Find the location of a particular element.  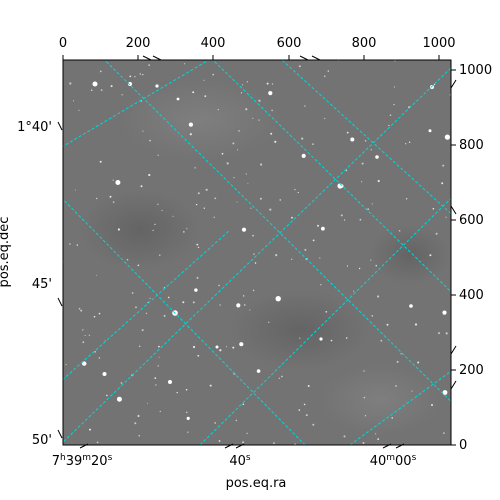

x-axis-label: pos.eq.ra is located at coordinates (256, 483).